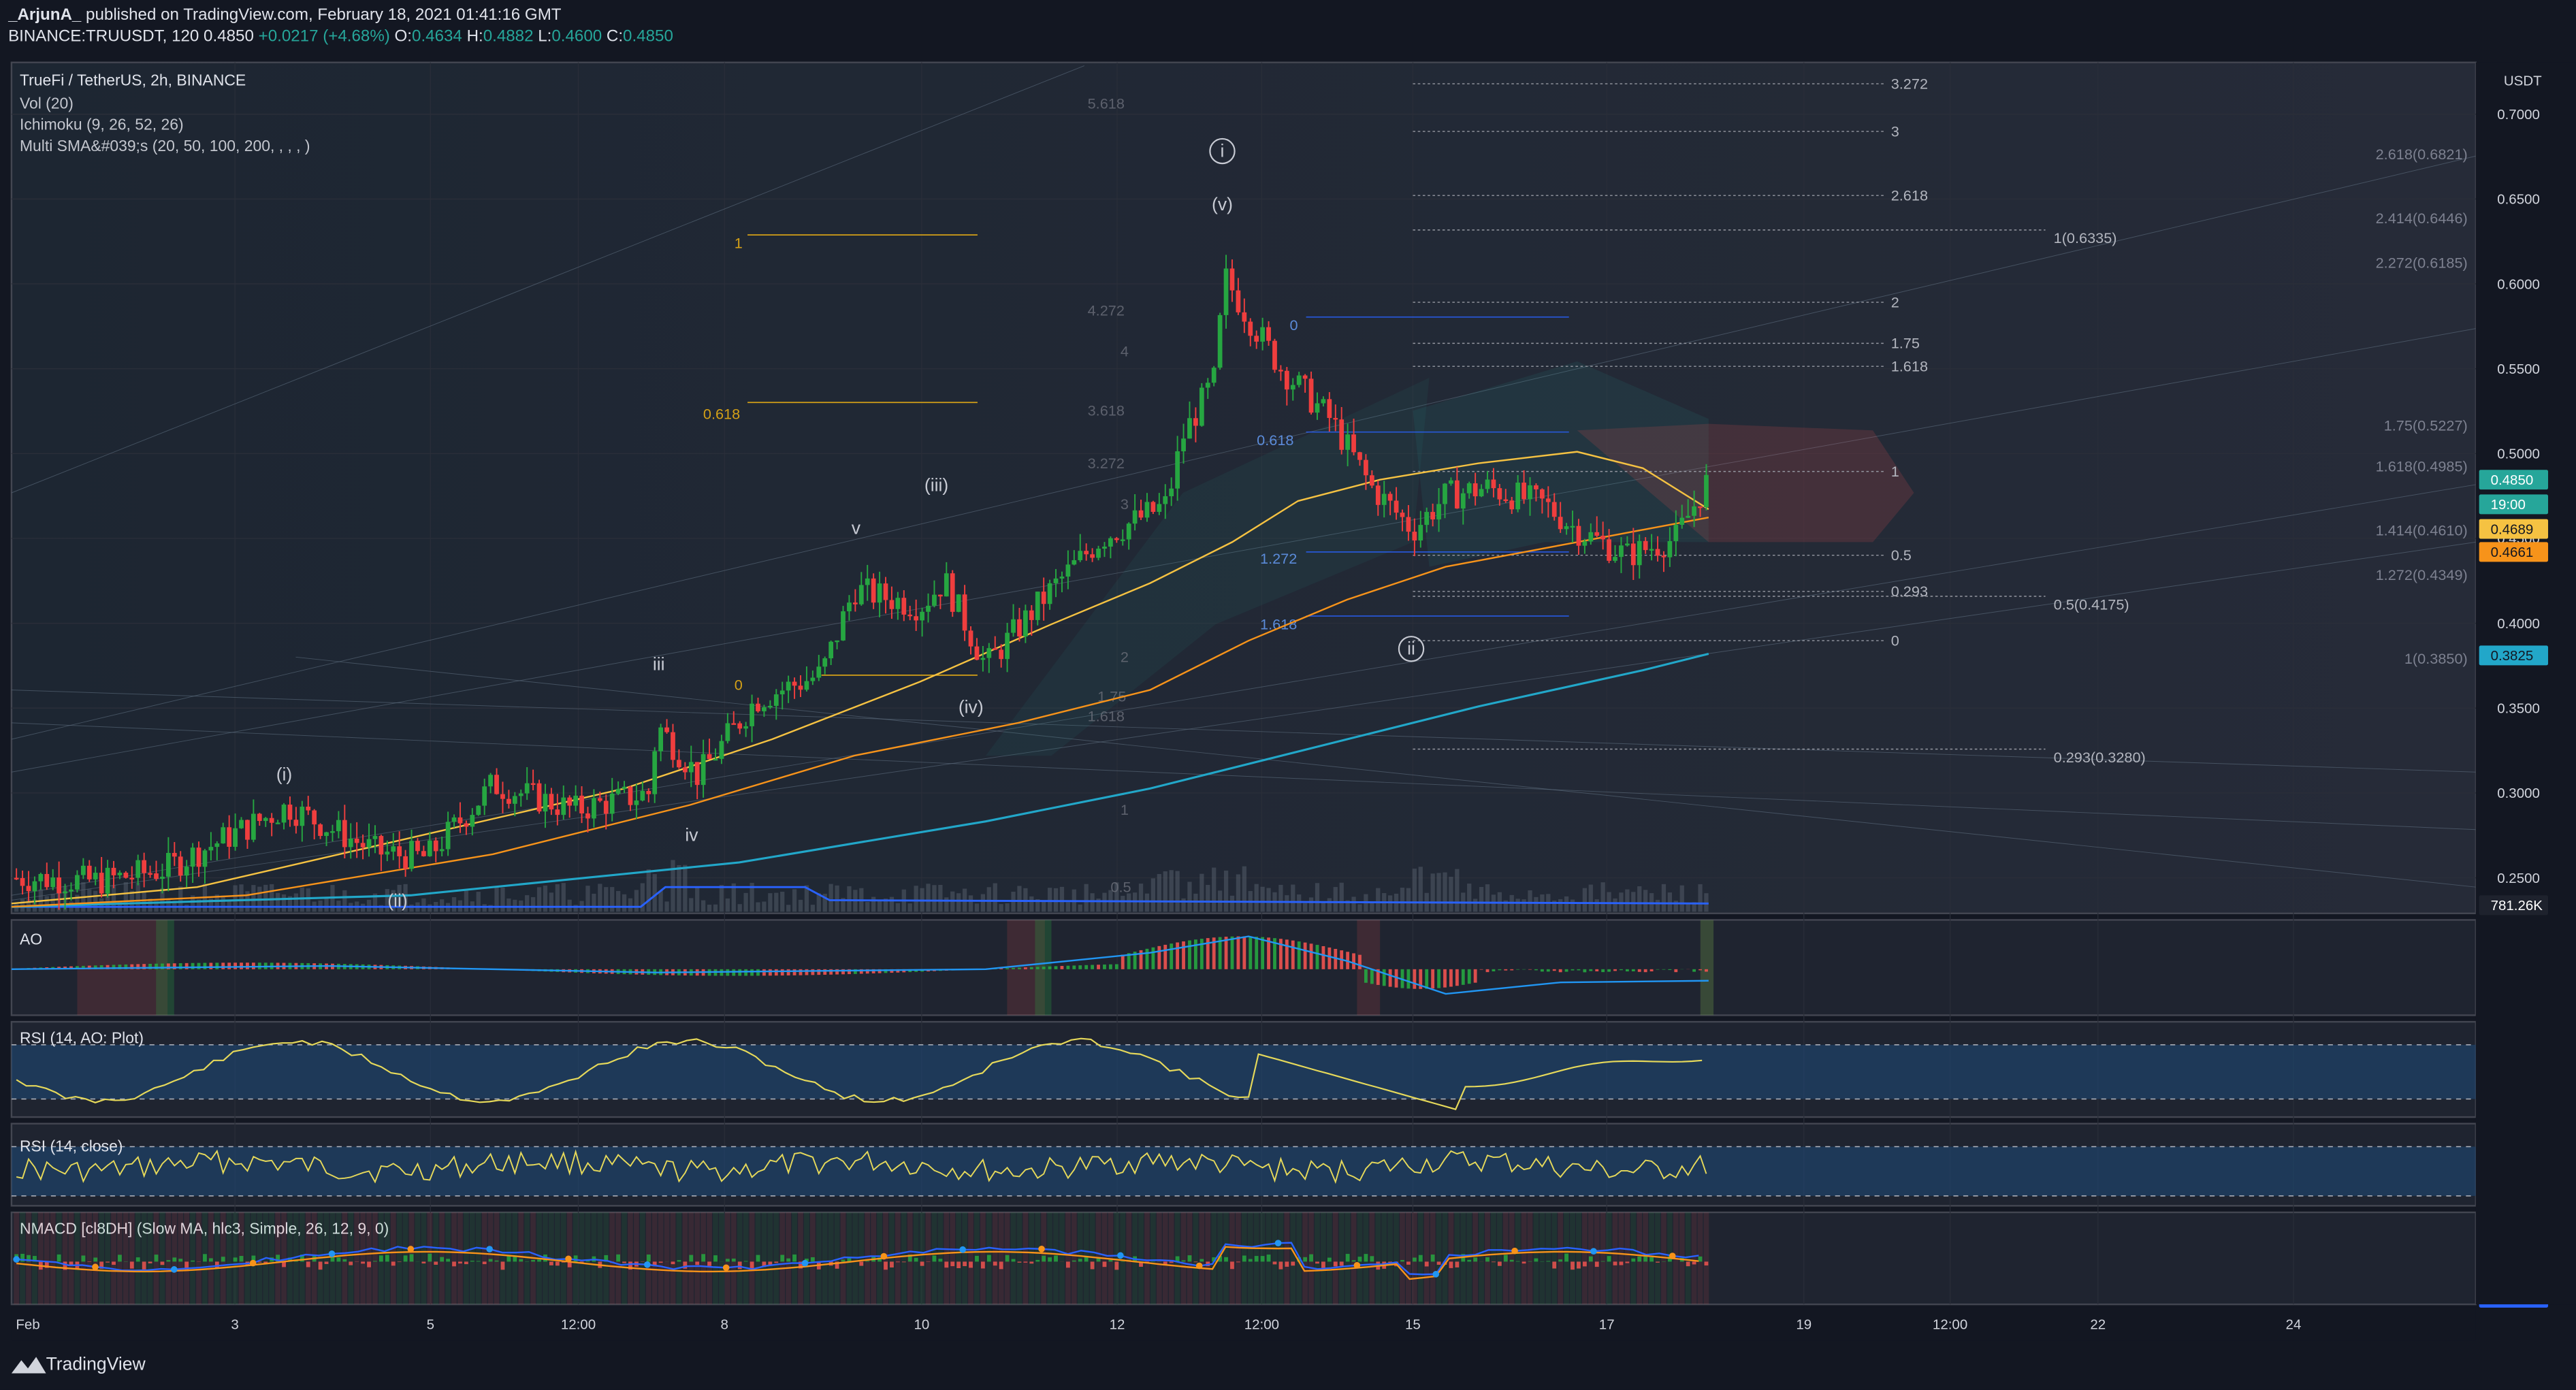 The image size is (2576, 1390). I want to click on fib-mid-label: 1.618, so click(1278, 623).